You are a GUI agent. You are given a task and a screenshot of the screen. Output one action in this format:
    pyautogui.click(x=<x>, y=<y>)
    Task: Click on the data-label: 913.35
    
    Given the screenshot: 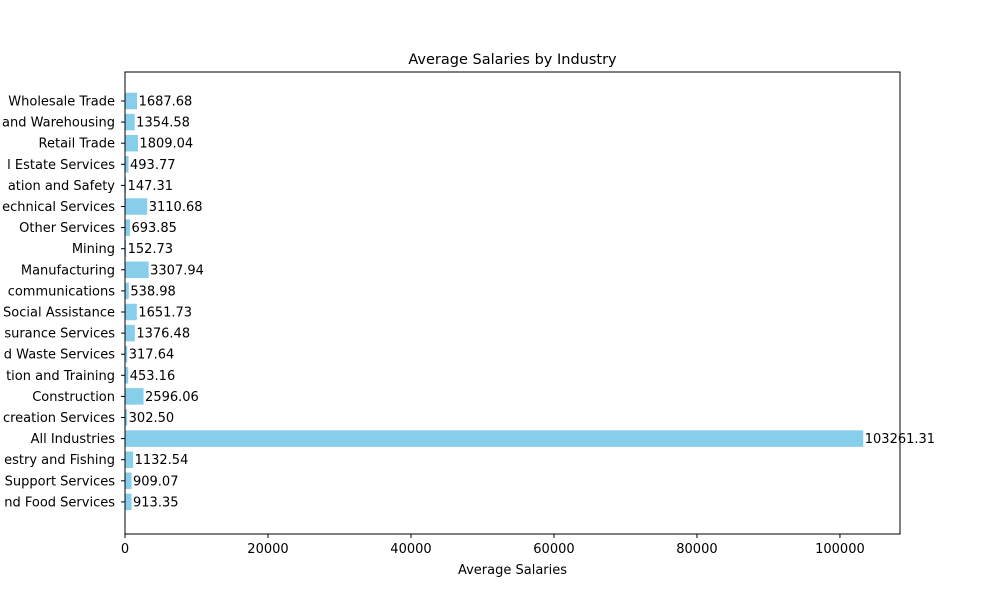 What is the action you would take?
    pyautogui.click(x=156, y=502)
    